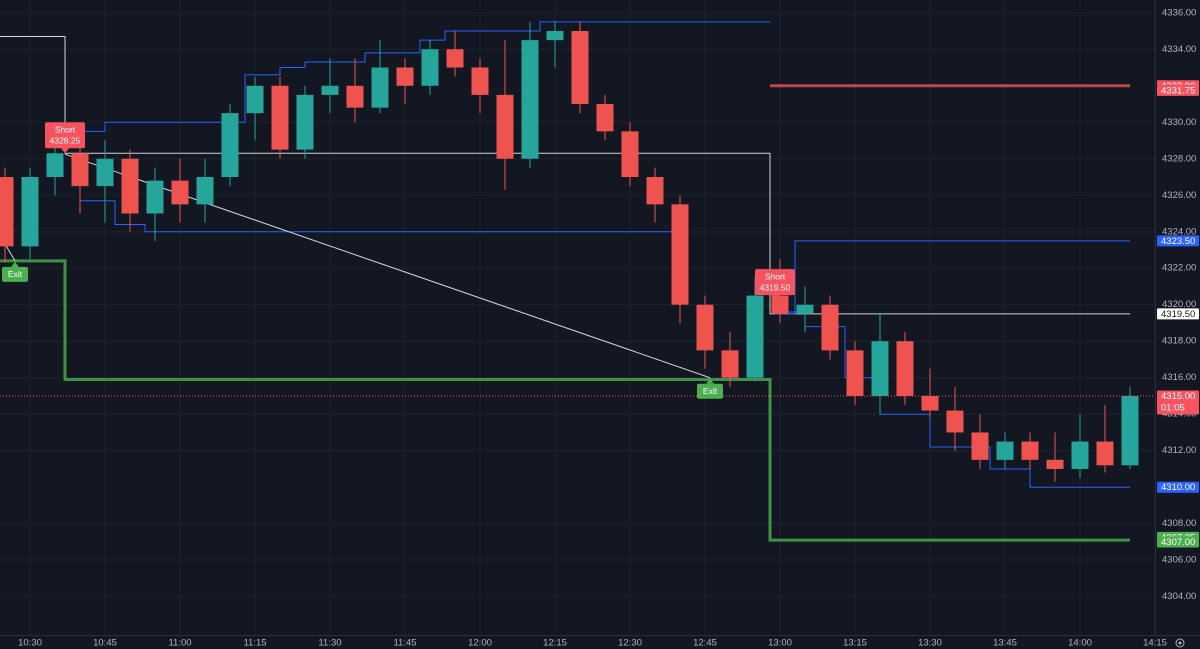 This screenshot has width=1200, height=649. What do you see at coordinates (1179, 377) in the screenshot?
I see `y-tick-label: 4316.00` at bounding box center [1179, 377].